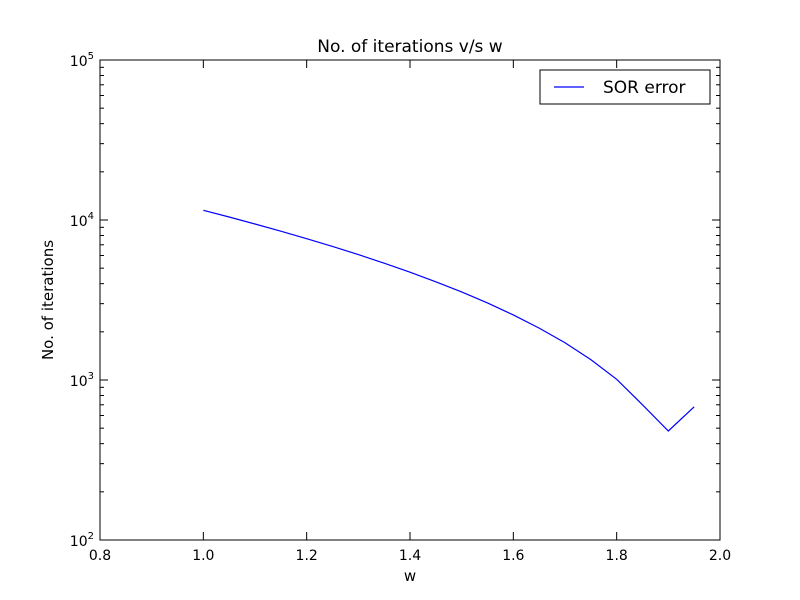  I want to click on x-tick-labels: 0.8 1.0 1.2 1.4 1.6 1.8 2.0, so click(410, 556).